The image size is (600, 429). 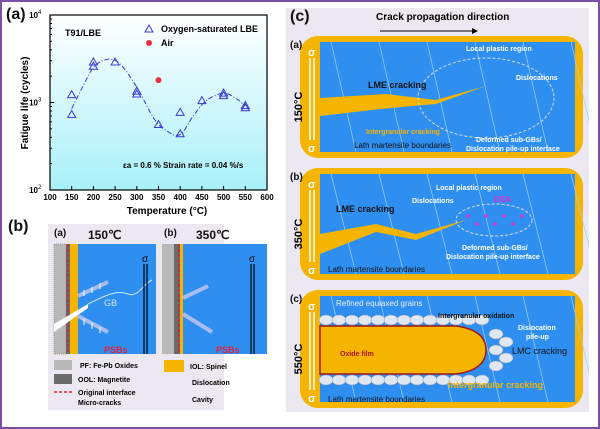 What do you see at coordinates (159, 197) in the screenshot?
I see `x-tick-label: 350` at bounding box center [159, 197].